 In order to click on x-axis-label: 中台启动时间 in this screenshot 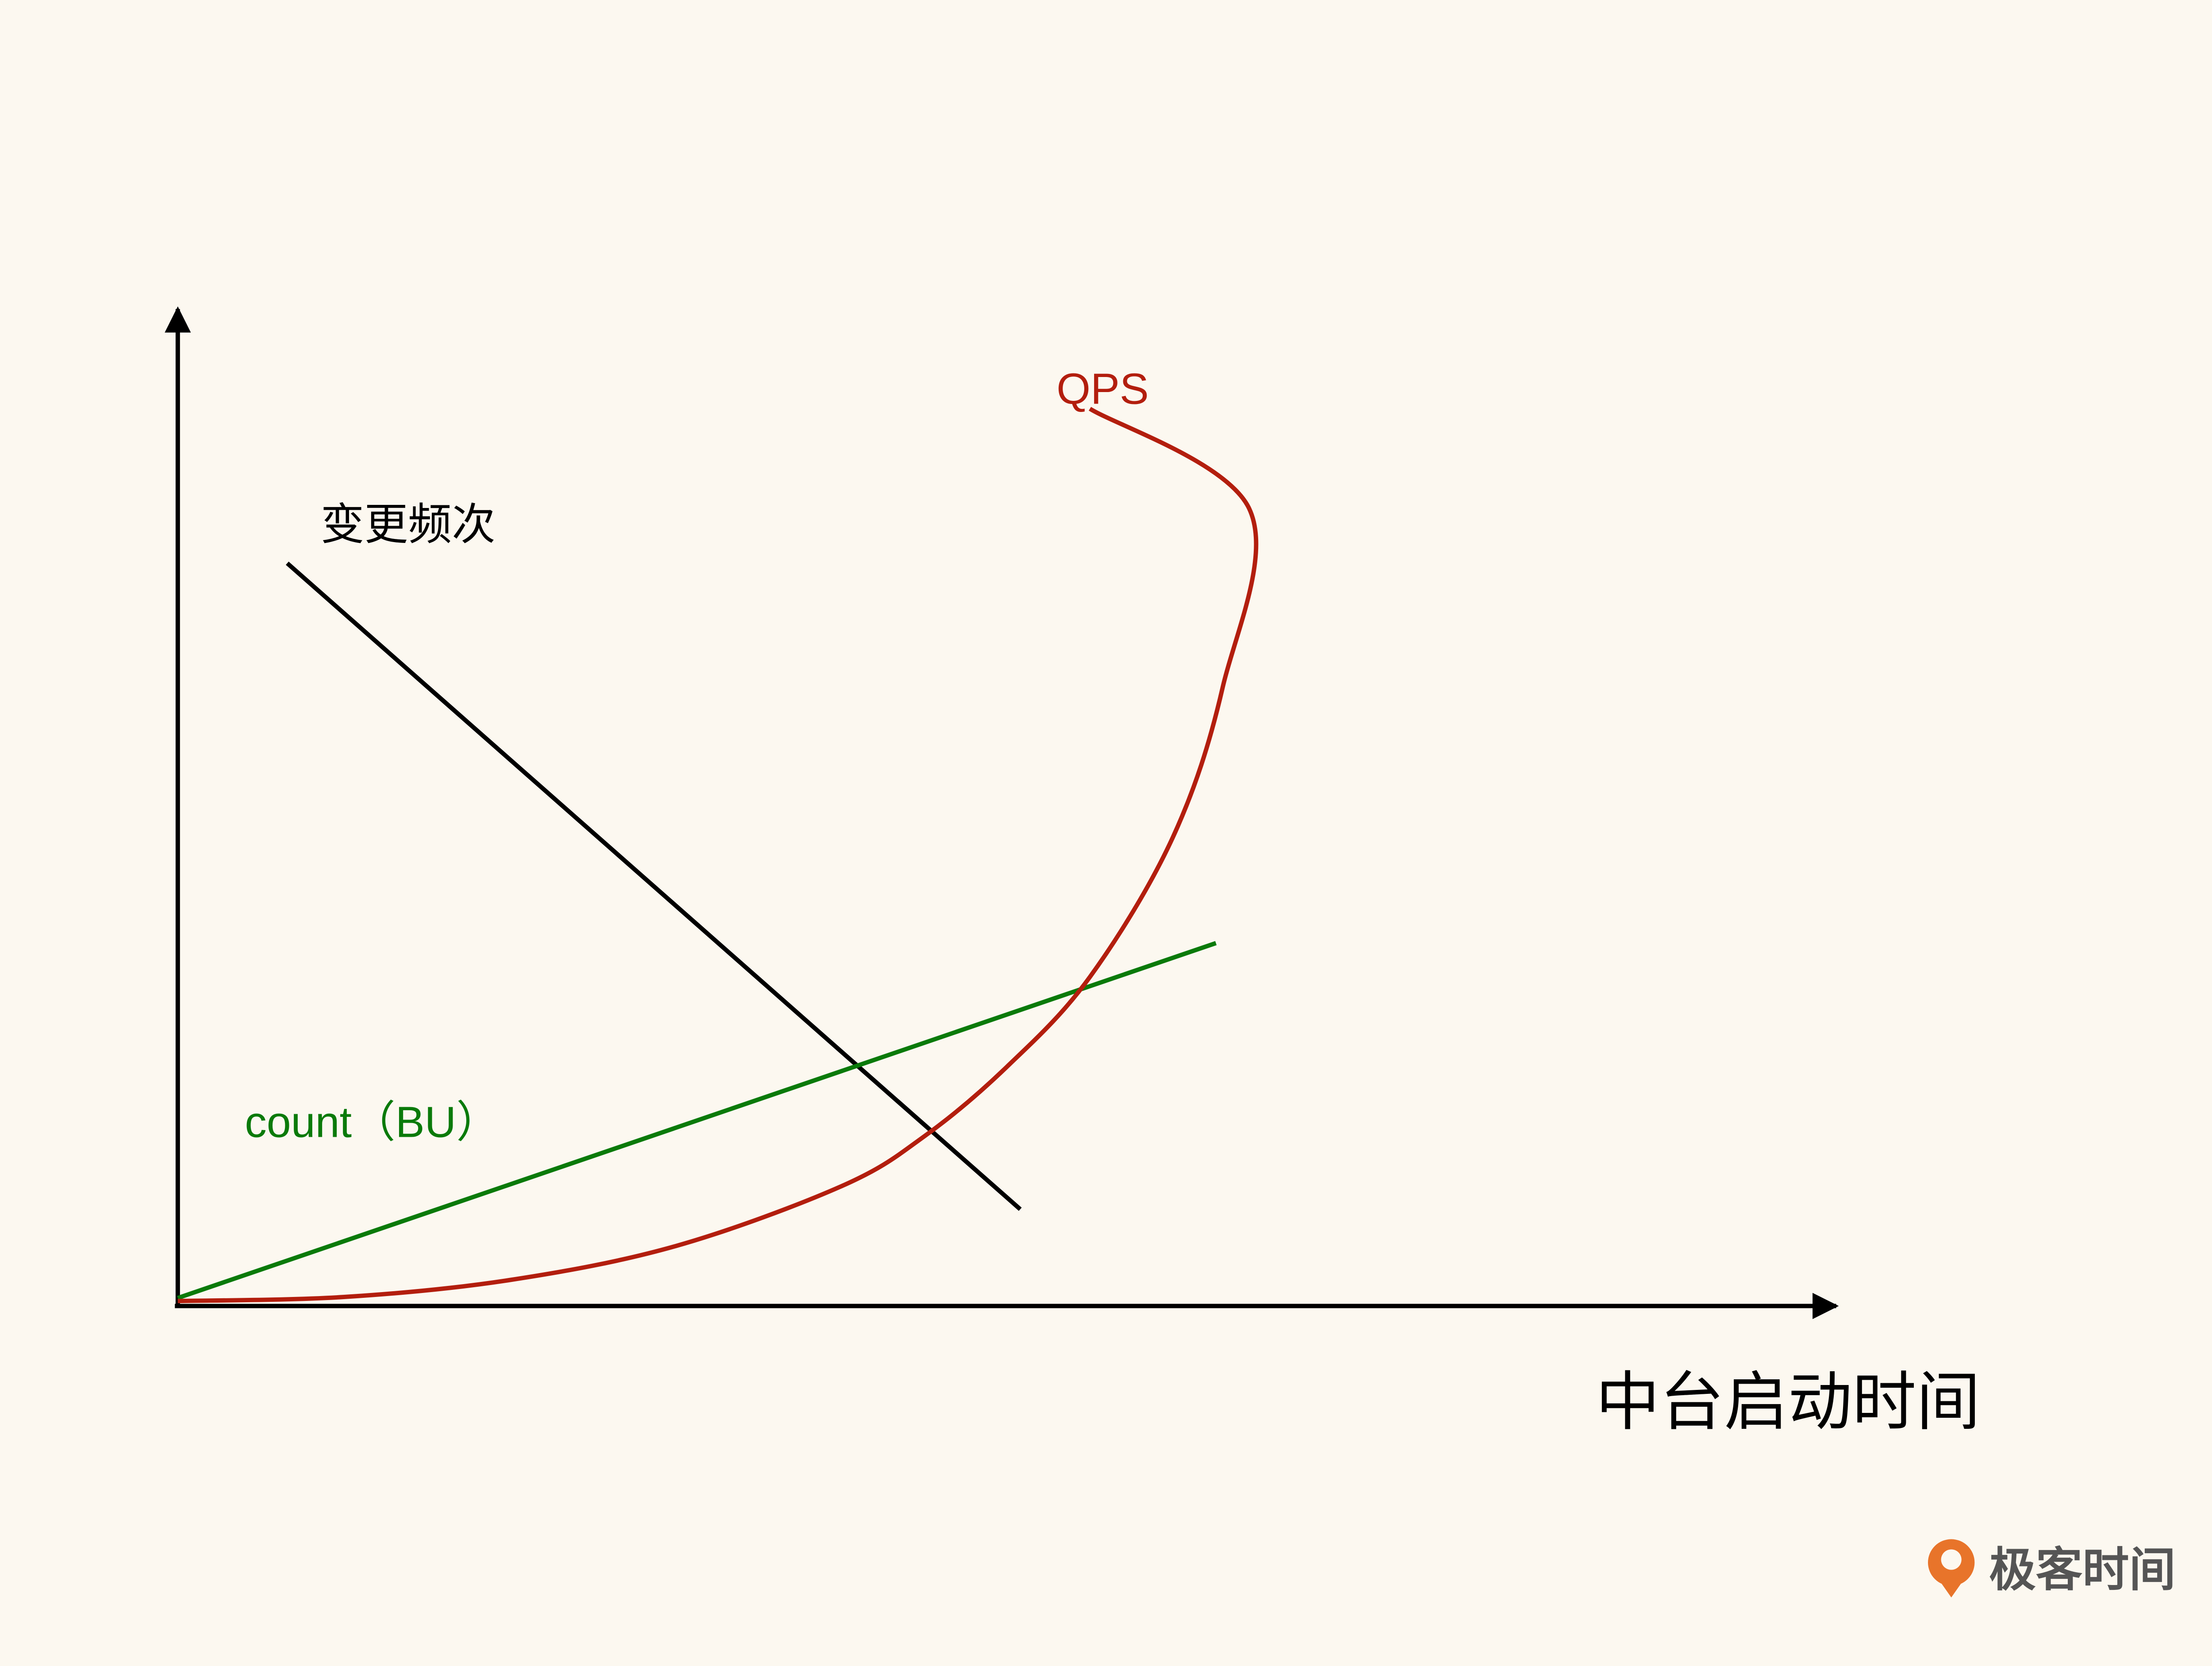, I will do `click(1789, 1402)`.